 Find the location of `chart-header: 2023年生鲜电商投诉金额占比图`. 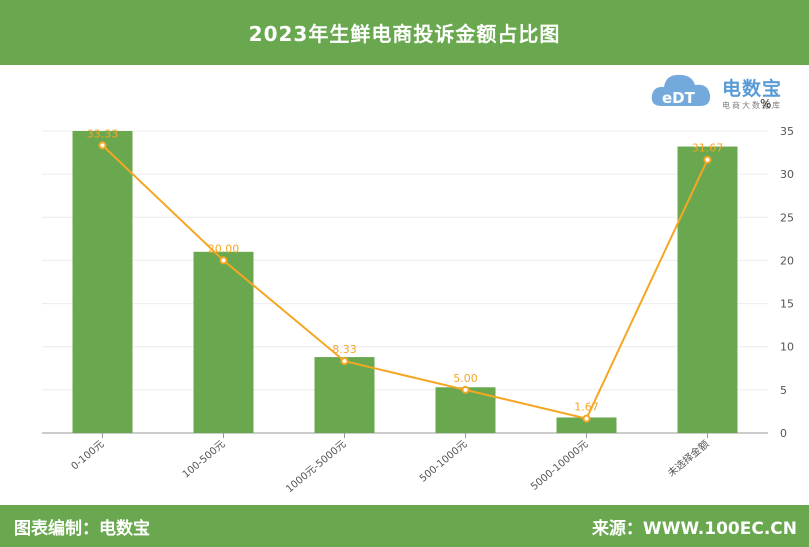

chart-header: 2023年生鲜电商投诉金额占比图 is located at coordinates (404, 32).